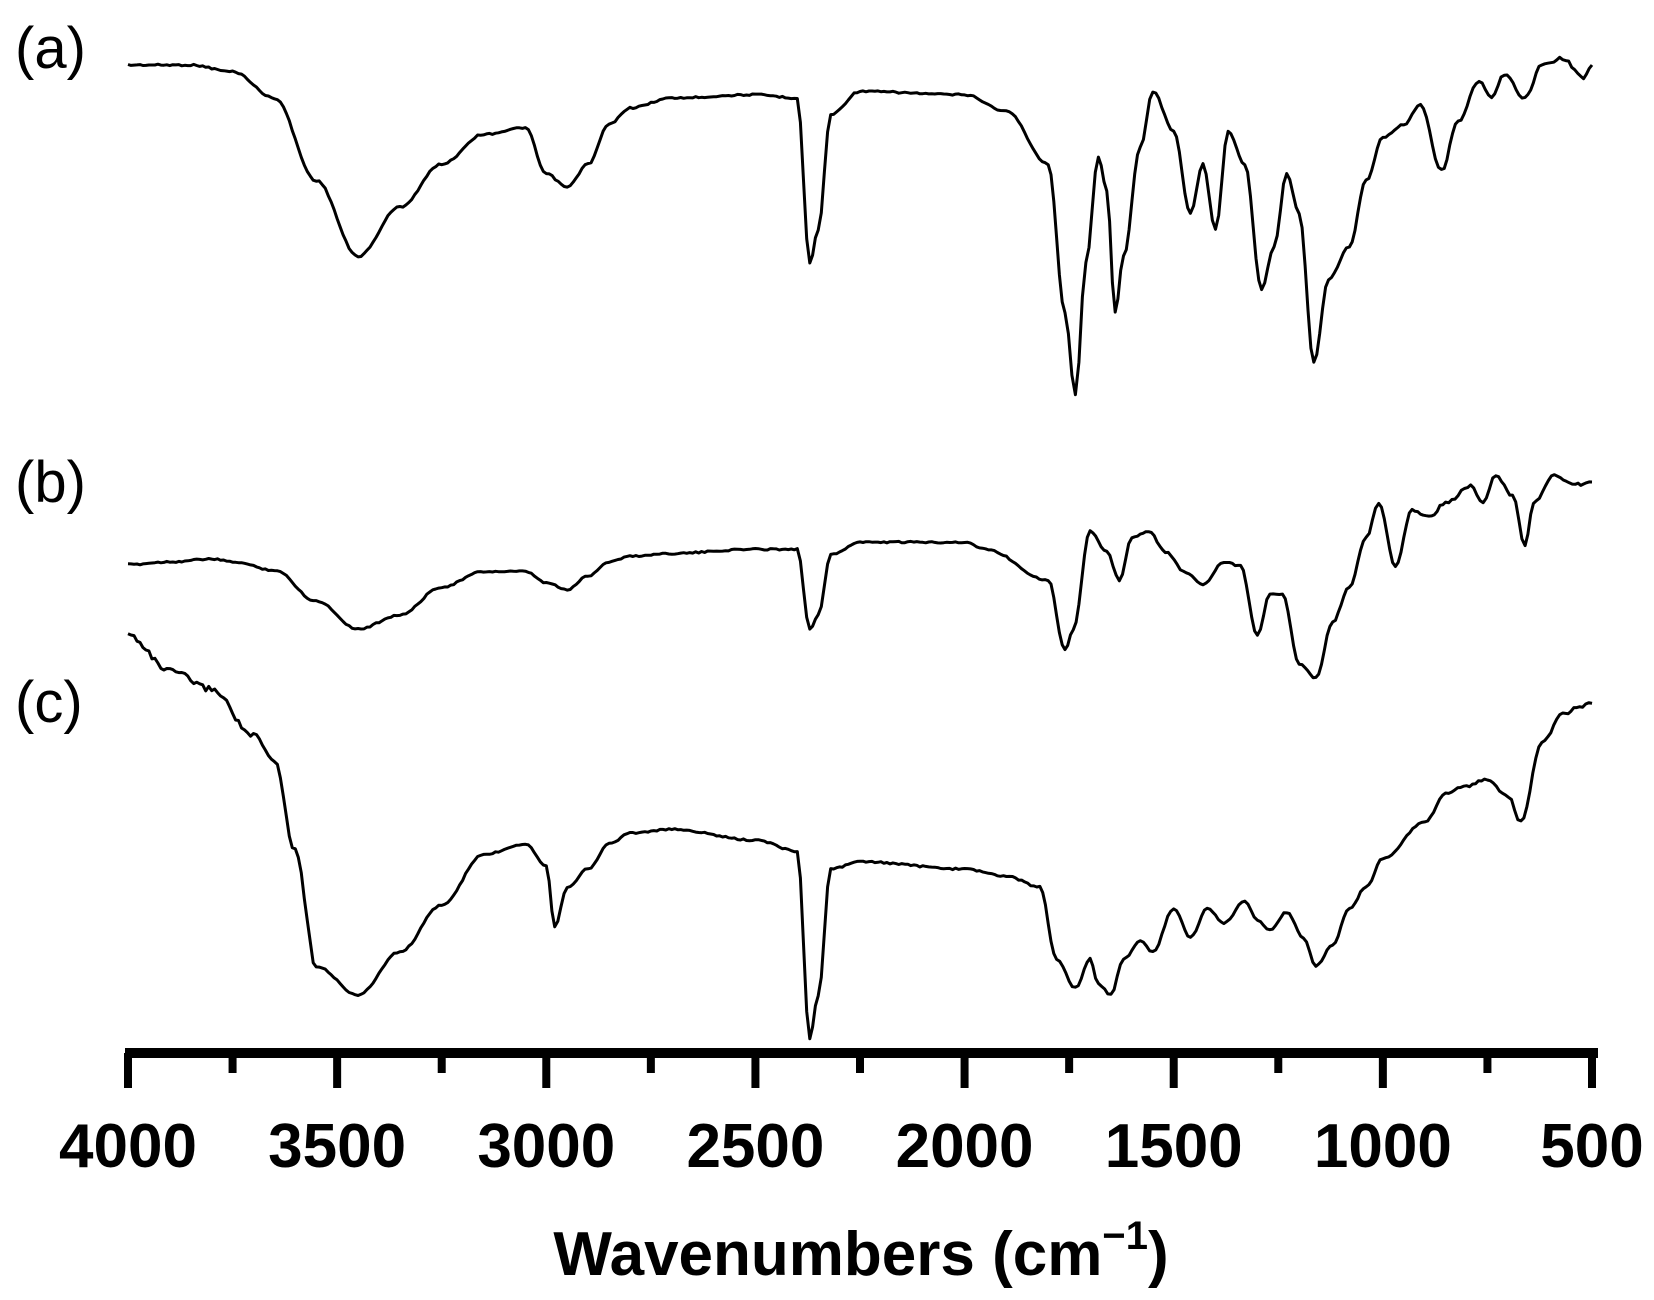 This screenshot has height=1300, width=1654. Describe the element at coordinates (546, 1146) in the screenshot. I see `tick-label-3000: 3000` at that location.